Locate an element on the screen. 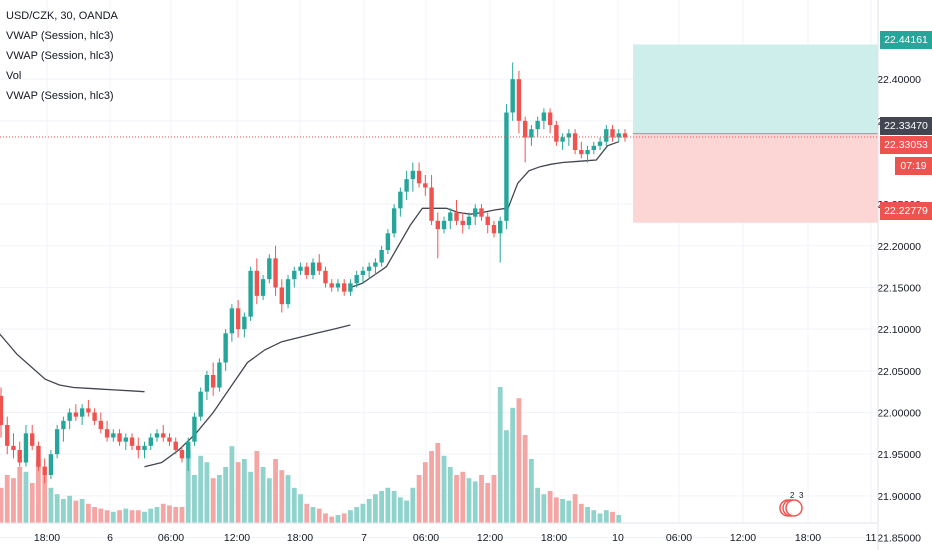  symbol-title: USD/CZK, 30, OANDA is located at coordinates (62, 16).